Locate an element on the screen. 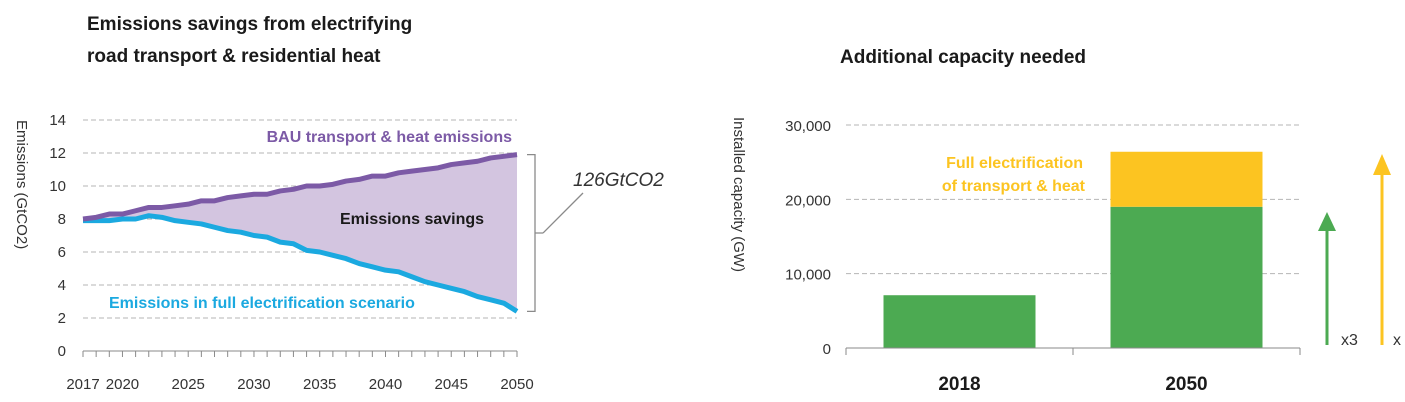  left-y-tick-label-2: 2 is located at coordinates (62, 318).